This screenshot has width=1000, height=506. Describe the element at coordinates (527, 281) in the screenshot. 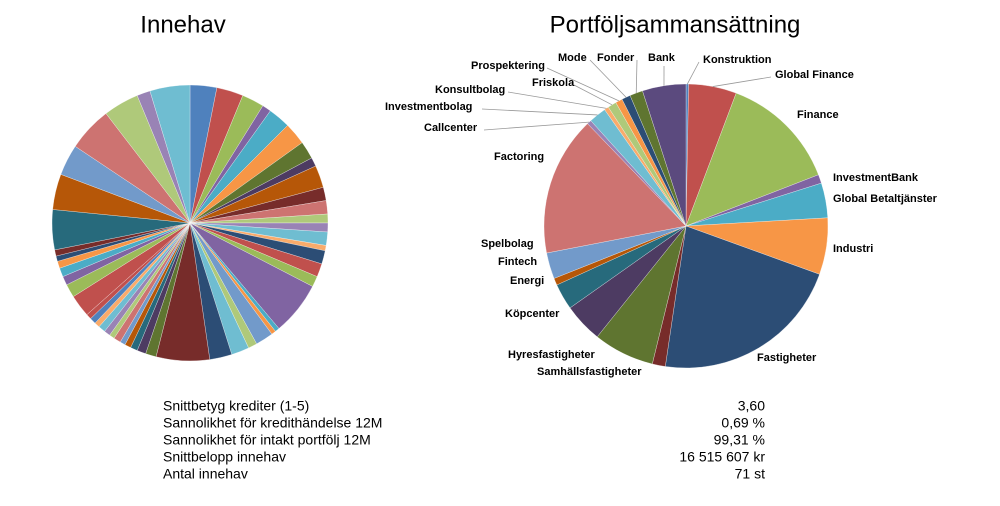

I see `slice-label: Energi` at that location.